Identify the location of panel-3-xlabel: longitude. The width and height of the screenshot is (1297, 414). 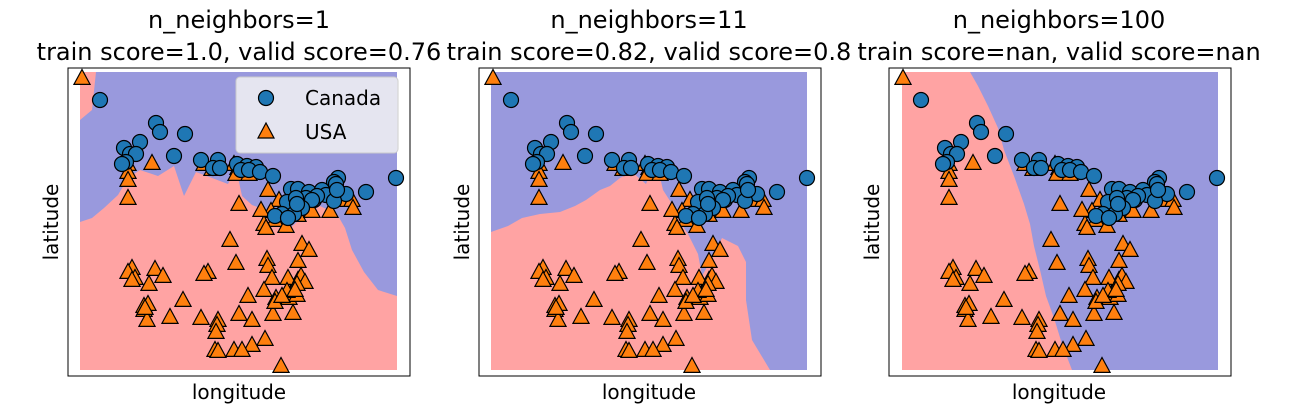
(1059, 392).